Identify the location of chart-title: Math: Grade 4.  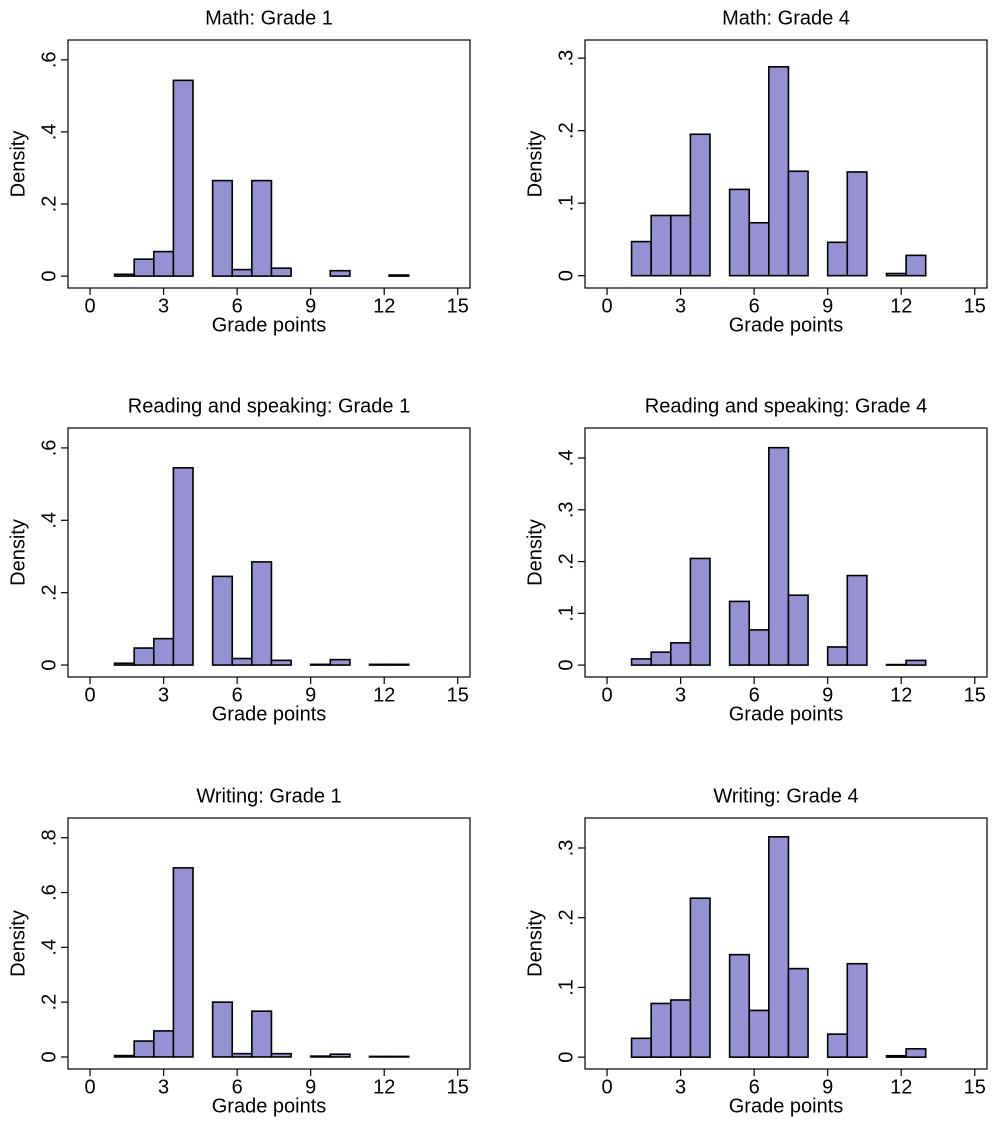
(786, 18).